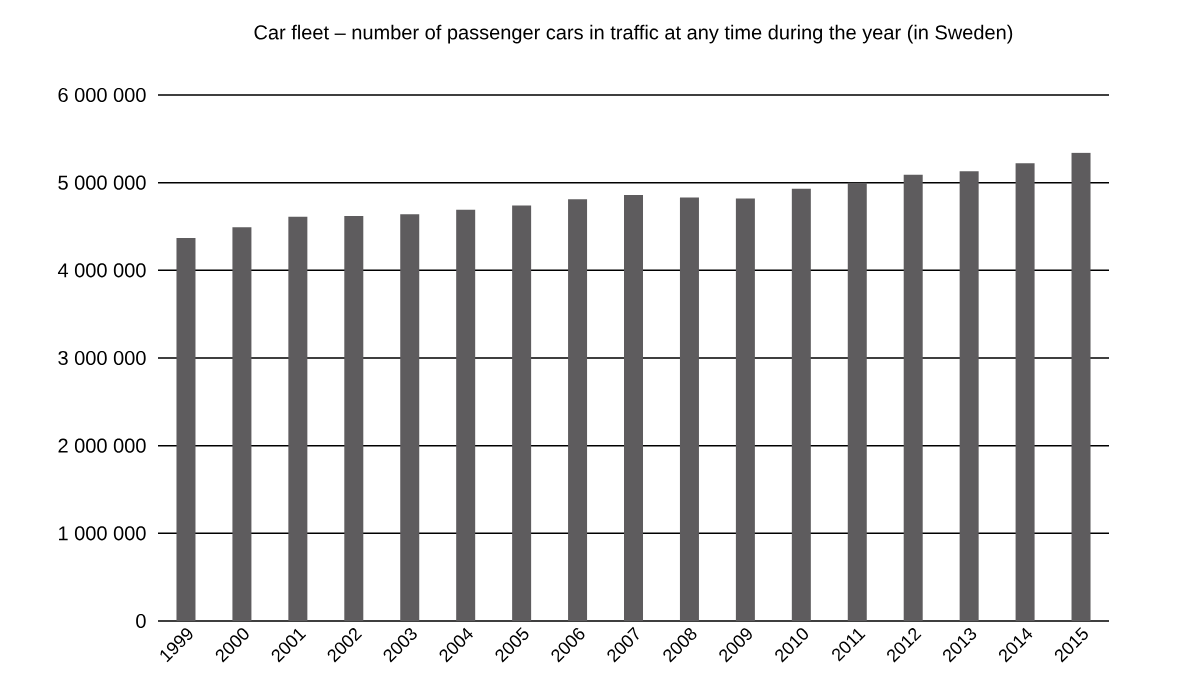 This screenshot has width=1178, height=696. Describe the element at coordinates (102, 445) in the screenshot. I see `y-tick-label: 2 000 000` at that location.